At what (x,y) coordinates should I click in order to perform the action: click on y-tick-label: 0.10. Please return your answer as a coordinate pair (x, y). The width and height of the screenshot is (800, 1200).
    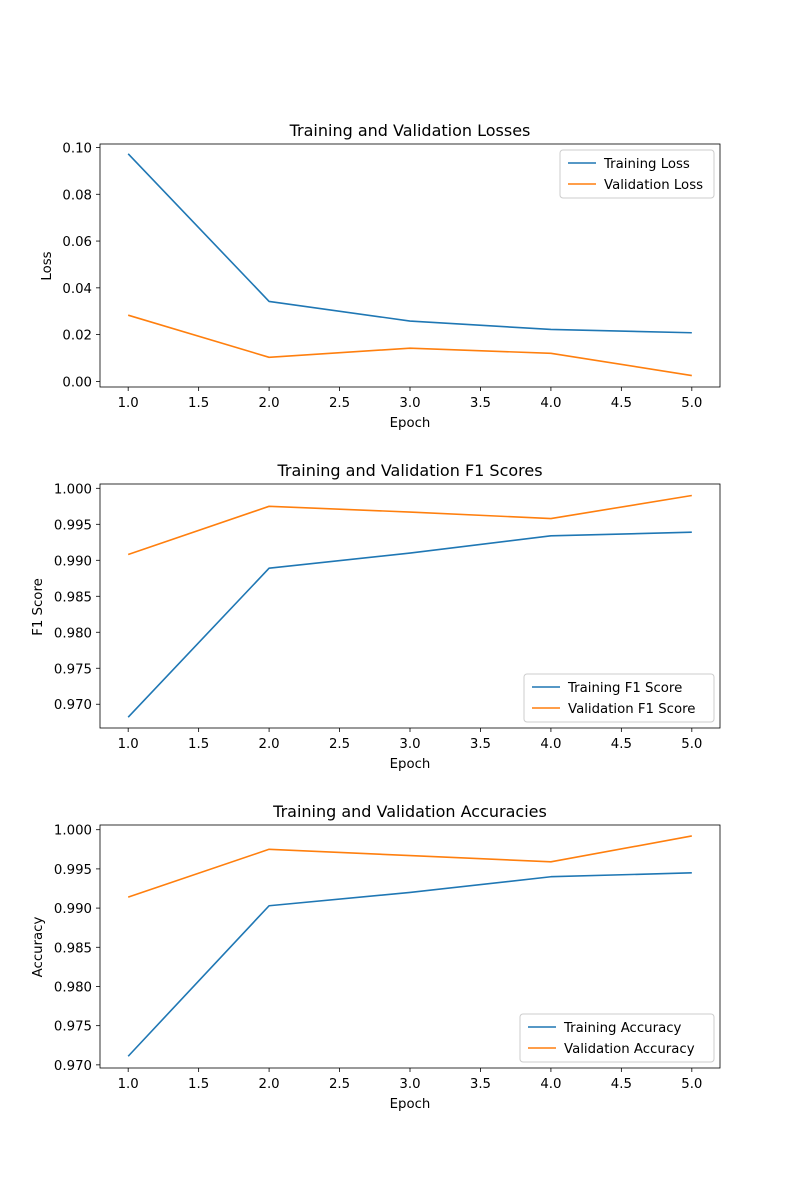
    Looking at the image, I should click on (77, 149).